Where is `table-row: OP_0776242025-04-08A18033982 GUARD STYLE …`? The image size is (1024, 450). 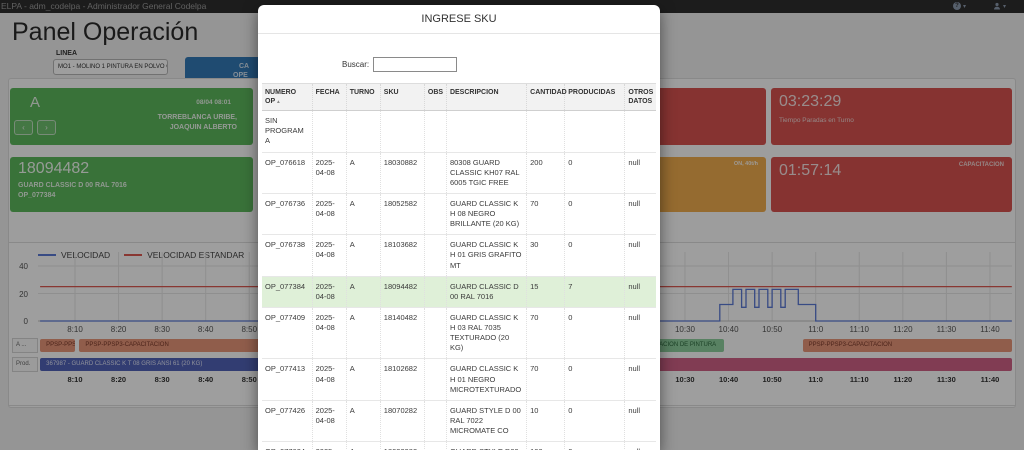
table-row: OP_0776242025-04-08A18033982 GUARD STYLE … is located at coordinates (459, 445).